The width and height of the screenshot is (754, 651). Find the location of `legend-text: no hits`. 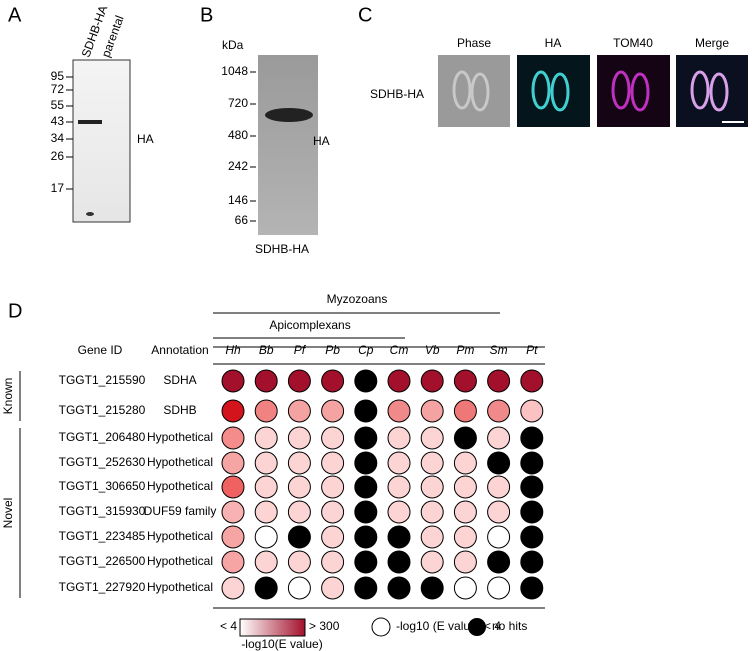

legend-text: no hits is located at coordinates (509, 626).